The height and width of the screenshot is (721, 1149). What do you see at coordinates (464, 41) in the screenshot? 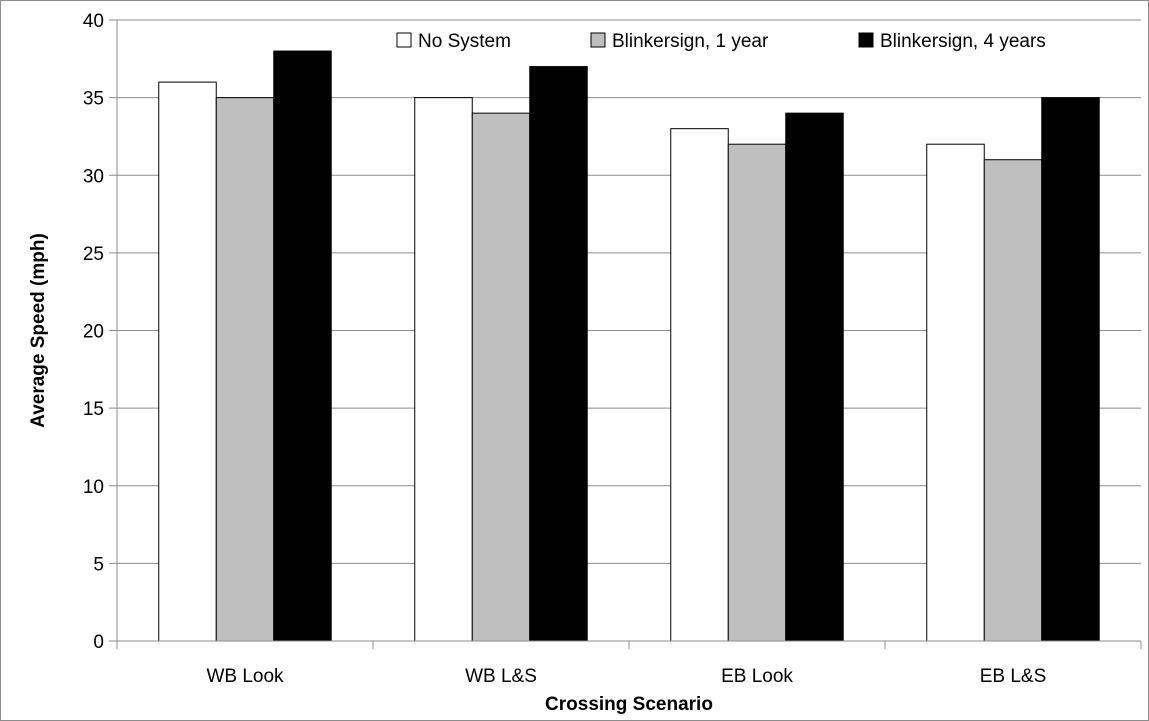
I see `legend-label: No System` at bounding box center [464, 41].